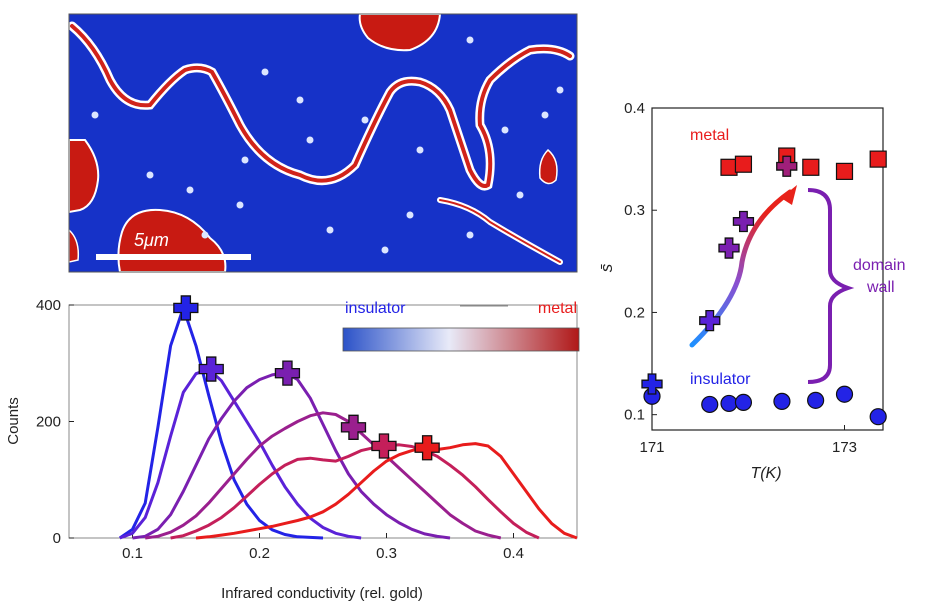 This screenshot has width=935, height=612. I want to click on domain-wall-brace, so click(831, 286).